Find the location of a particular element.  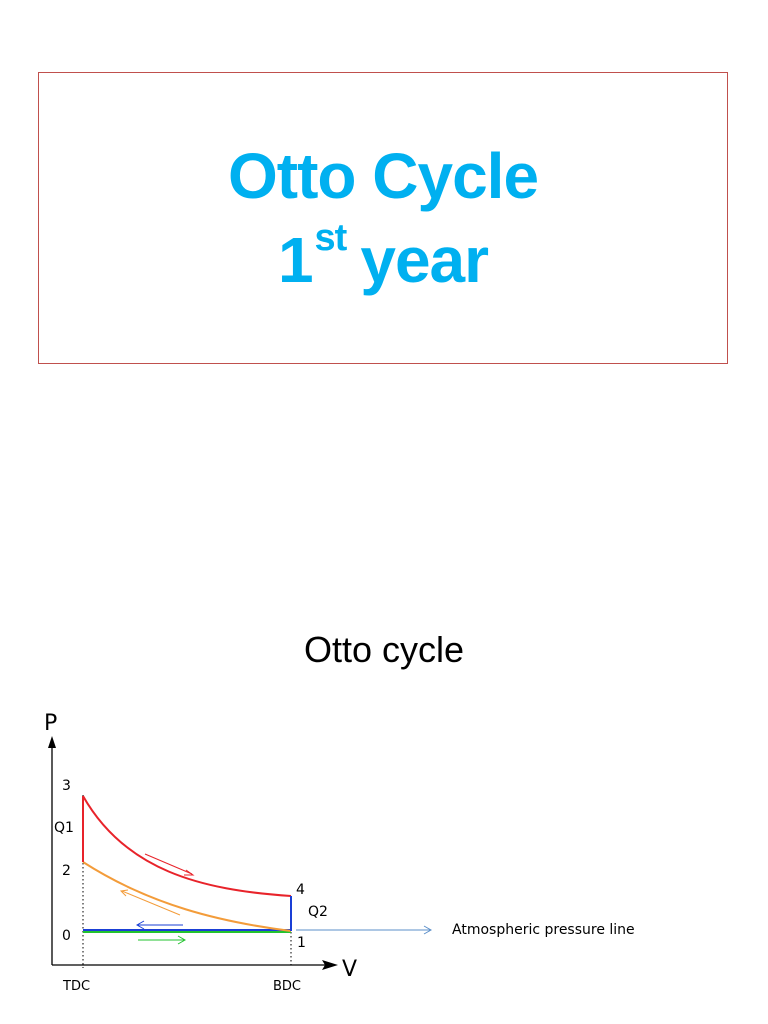

heat-out-label: Q2 is located at coordinates (318, 912).